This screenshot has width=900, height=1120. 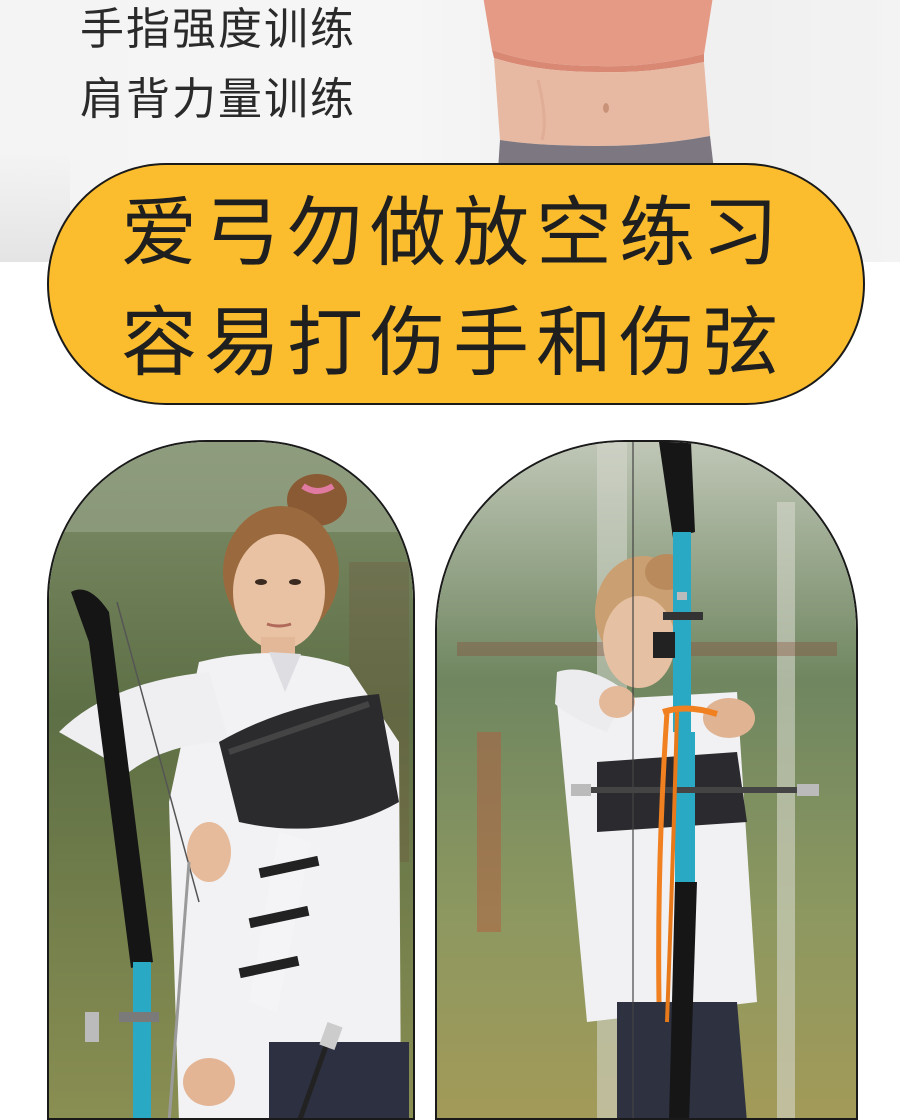 I want to click on warning-line-1: 爱弓勿做放空练习, so click(x=453, y=232).